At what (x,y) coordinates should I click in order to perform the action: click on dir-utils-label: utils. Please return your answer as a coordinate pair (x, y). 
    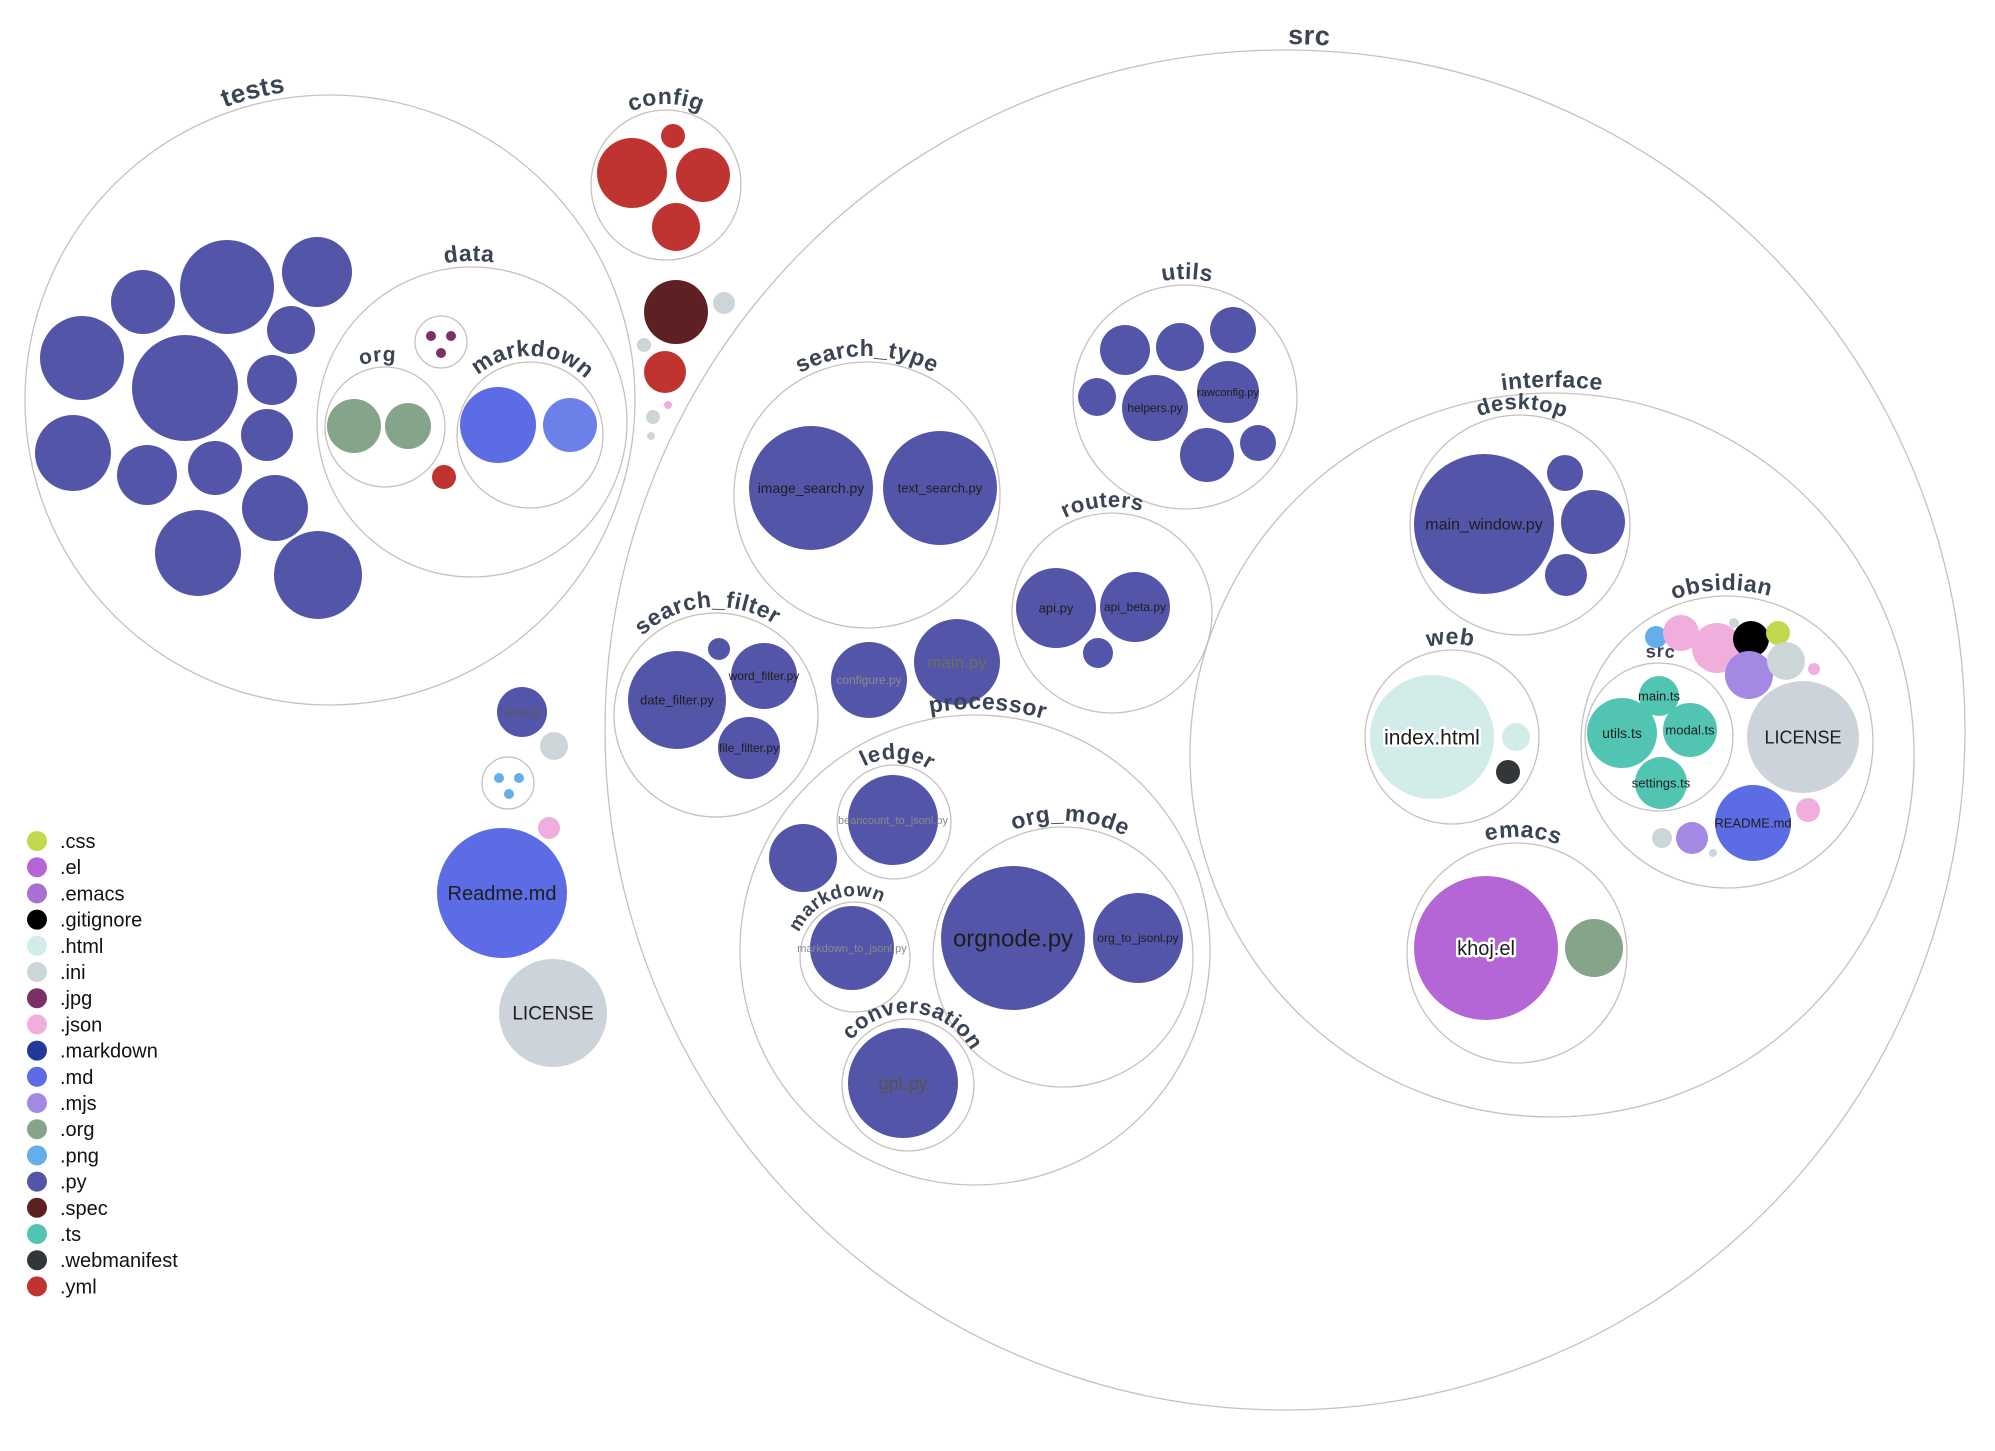
    Looking at the image, I should click on (1188, 272).